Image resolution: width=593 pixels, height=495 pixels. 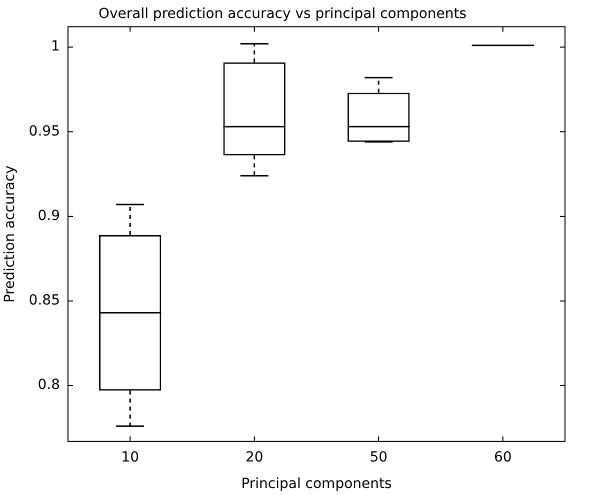 What do you see at coordinates (503, 457) in the screenshot?
I see `x-tick-label: 60` at bounding box center [503, 457].